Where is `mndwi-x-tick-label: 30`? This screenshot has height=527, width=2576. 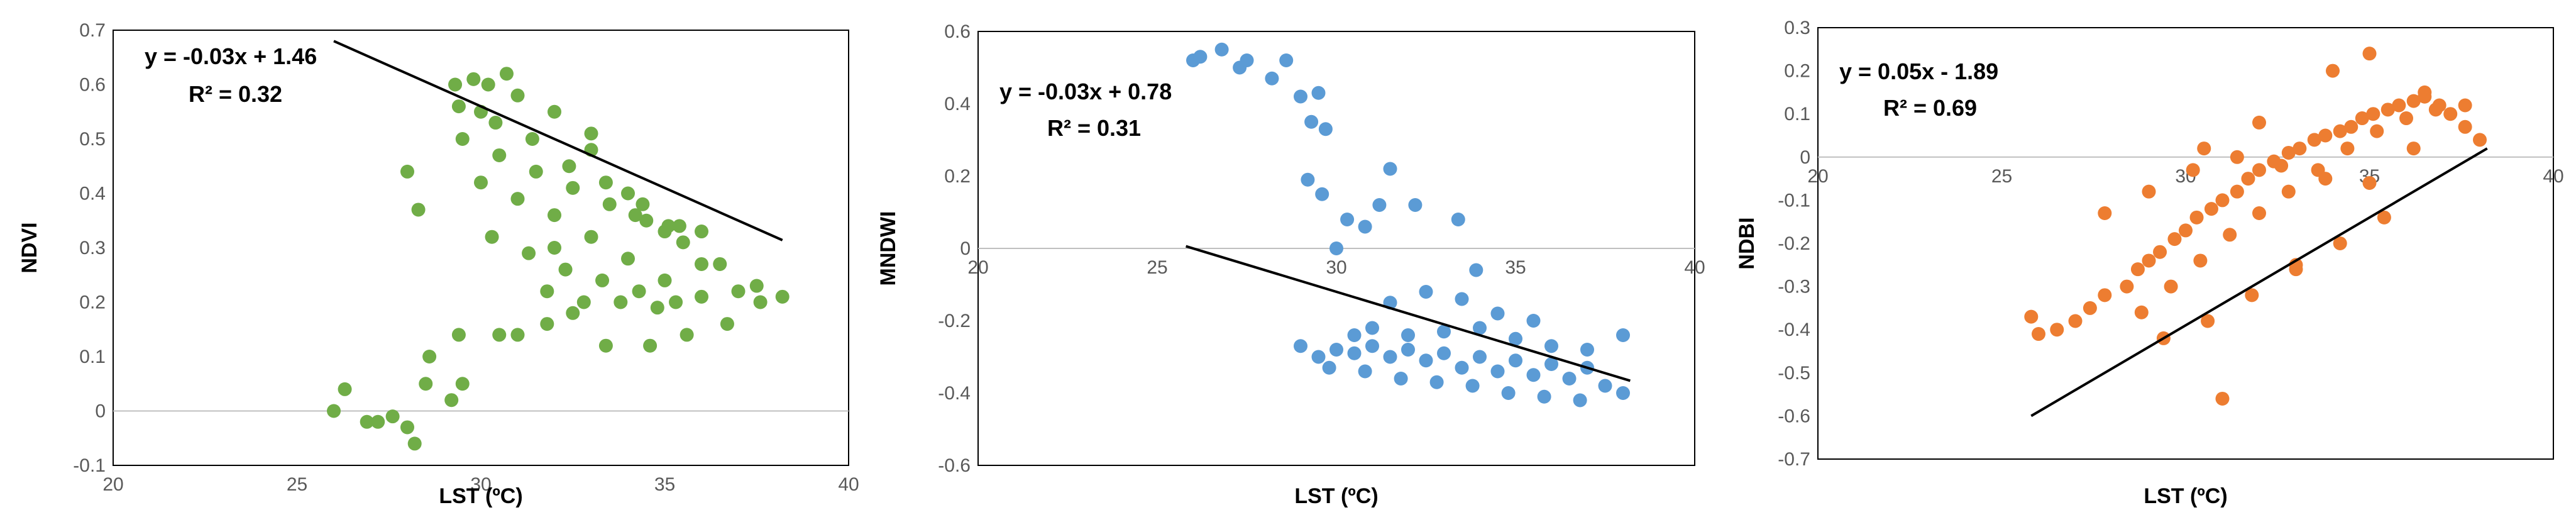 mndwi-x-tick-label: 30 is located at coordinates (1336, 267).